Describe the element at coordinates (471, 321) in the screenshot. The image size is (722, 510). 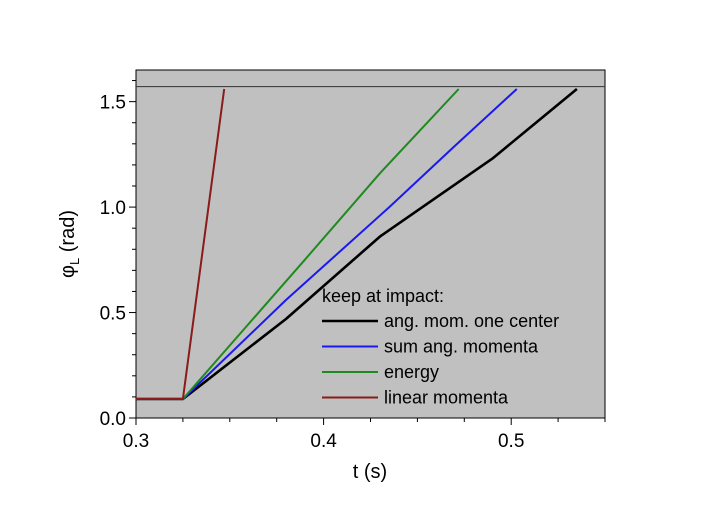
I see `legend-label-1: ang. mom. one center` at that location.